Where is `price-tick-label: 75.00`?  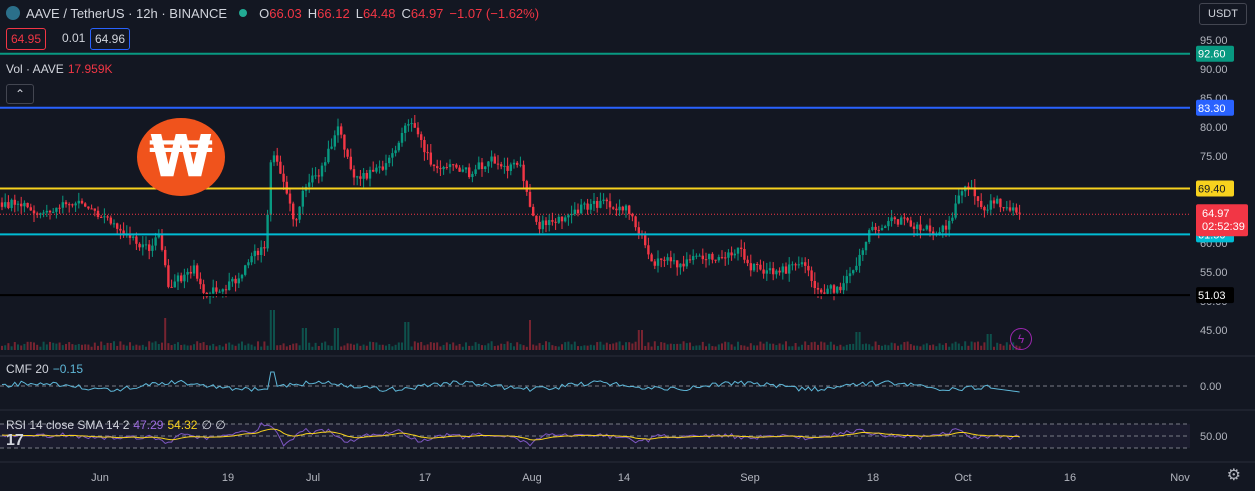
price-tick-label: 75.00 is located at coordinates (1214, 157).